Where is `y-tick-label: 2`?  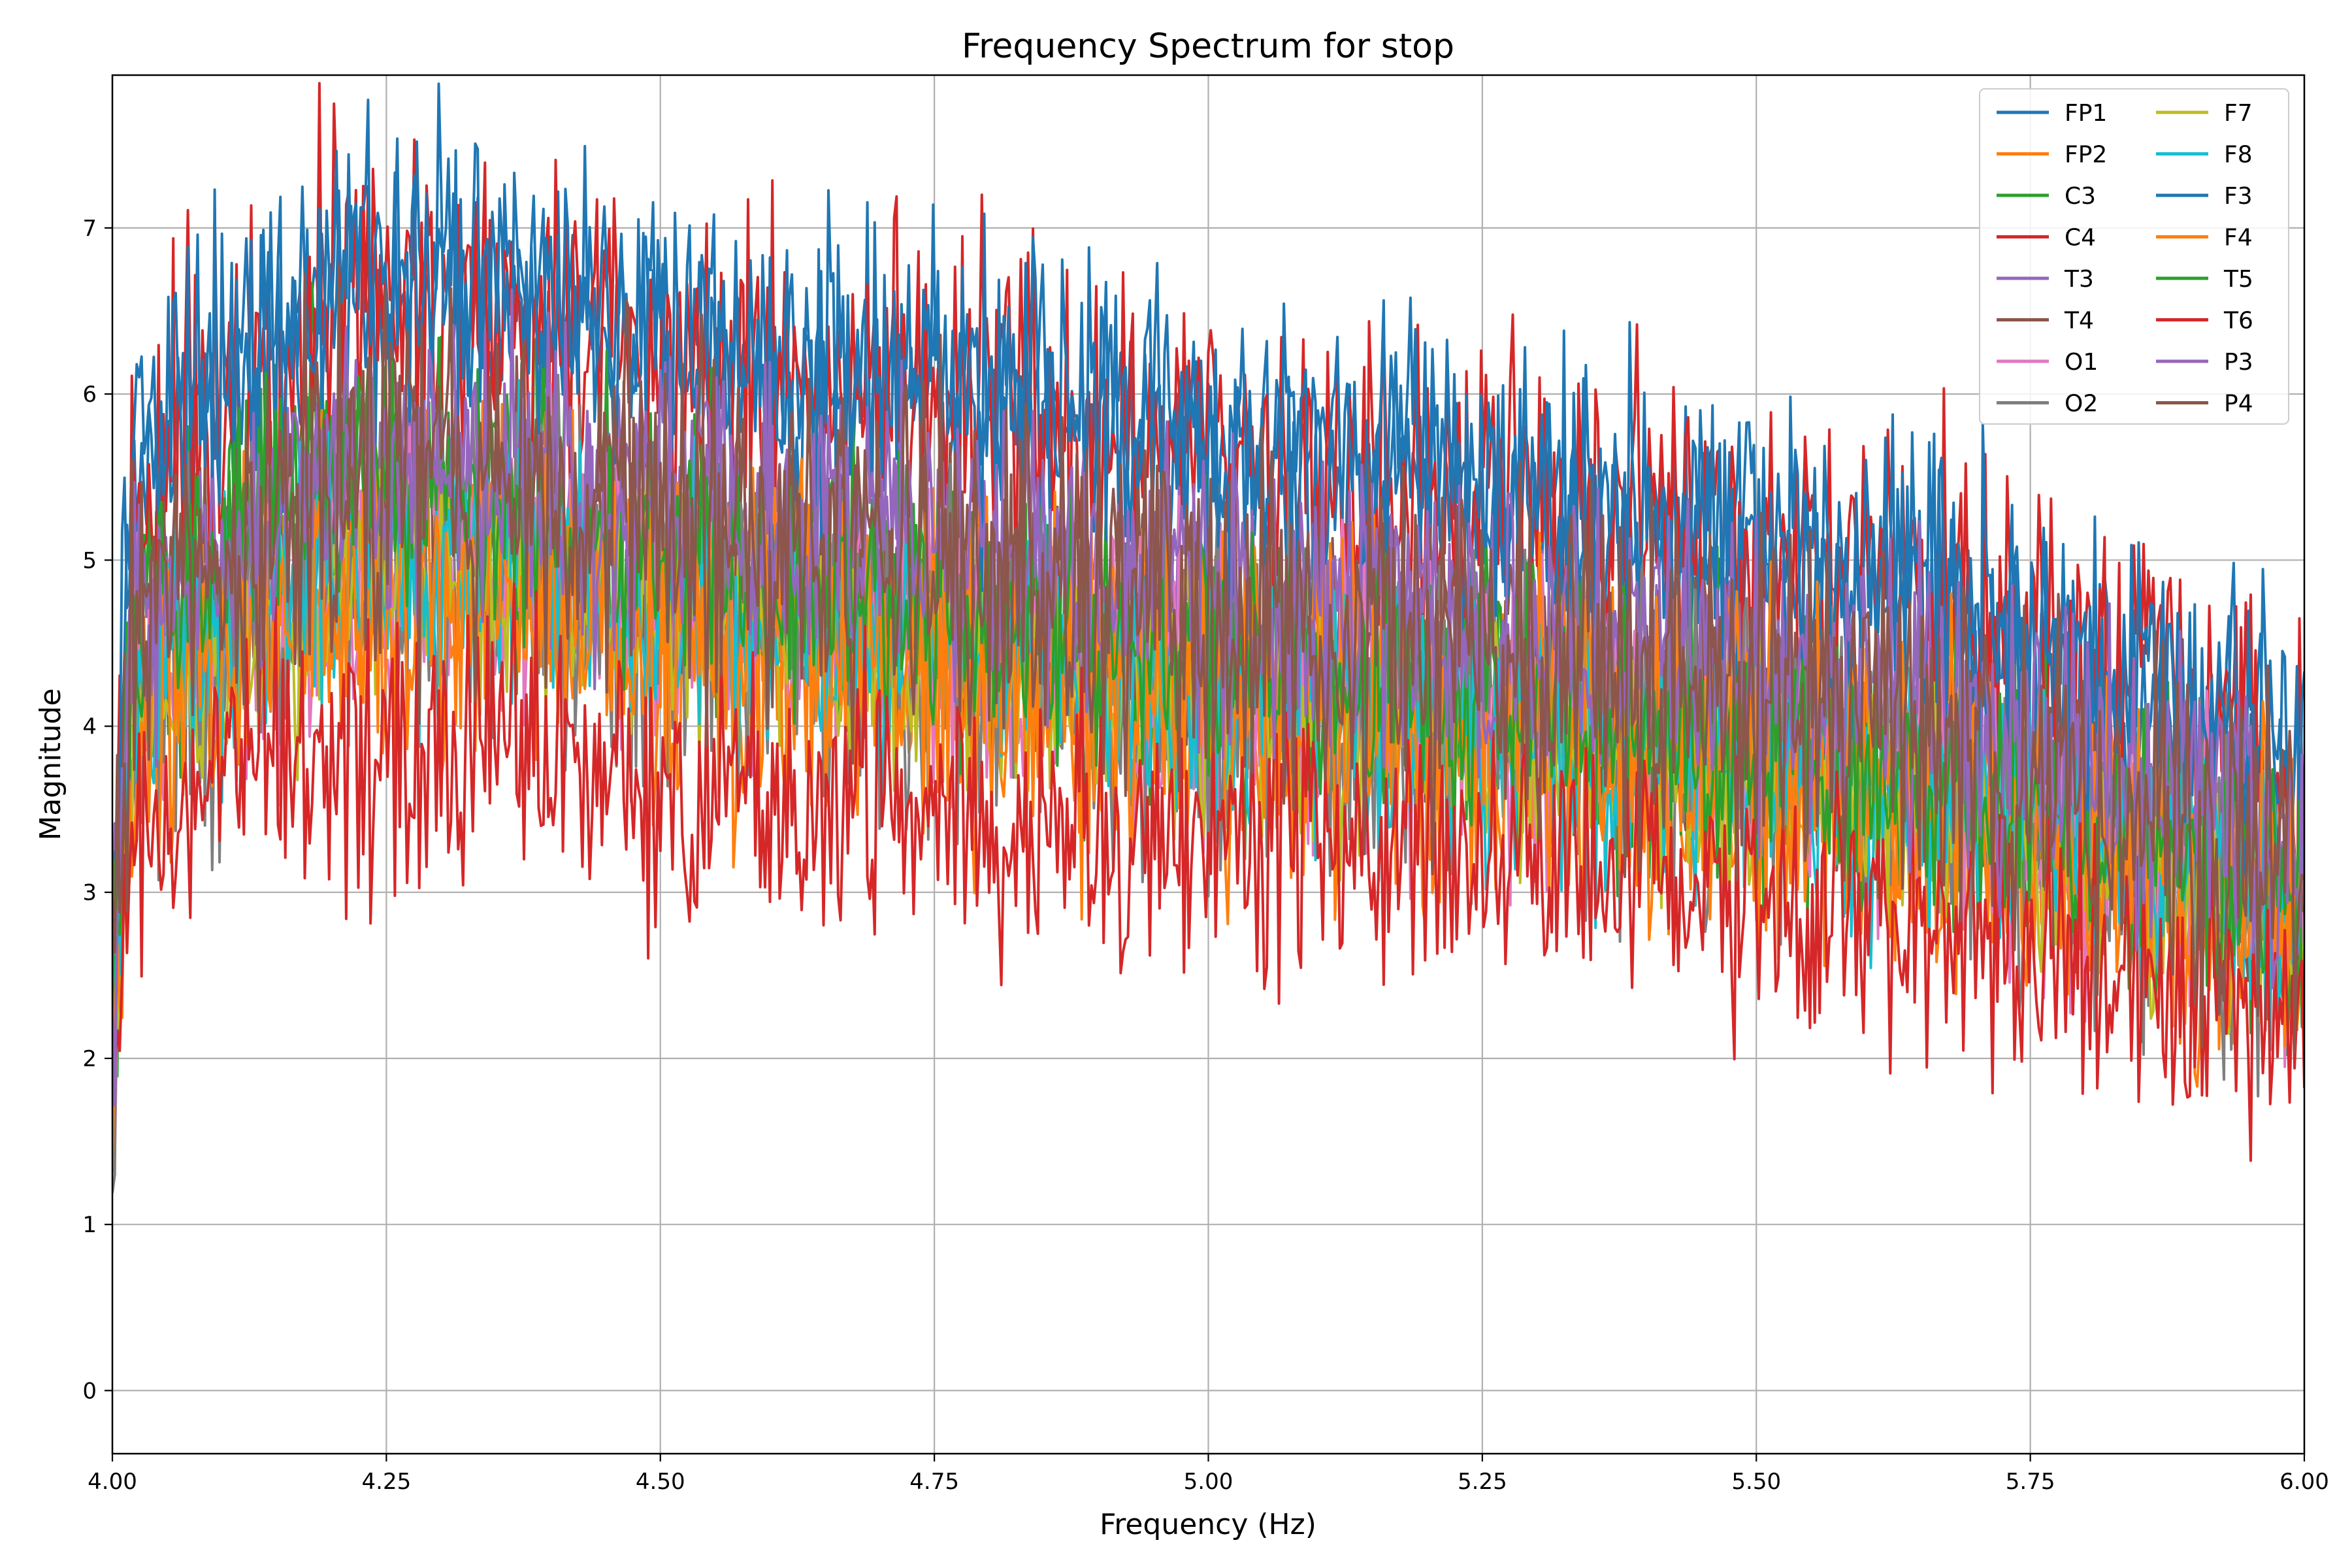 y-tick-label: 2 is located at coordinates (89, 1059).